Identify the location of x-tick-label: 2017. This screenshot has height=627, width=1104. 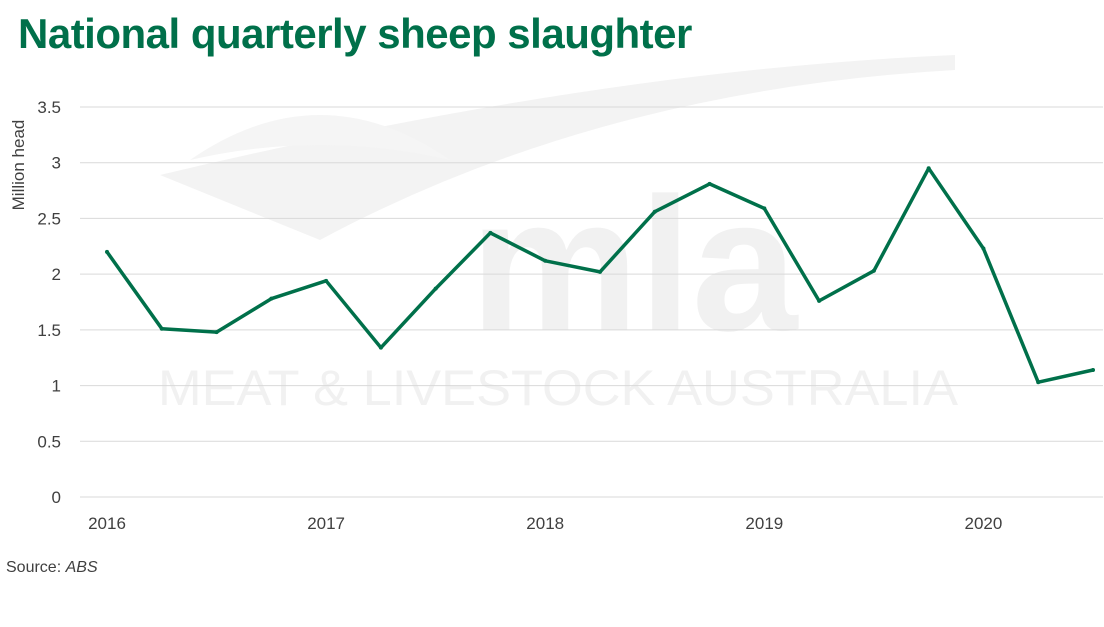
(326, 523).